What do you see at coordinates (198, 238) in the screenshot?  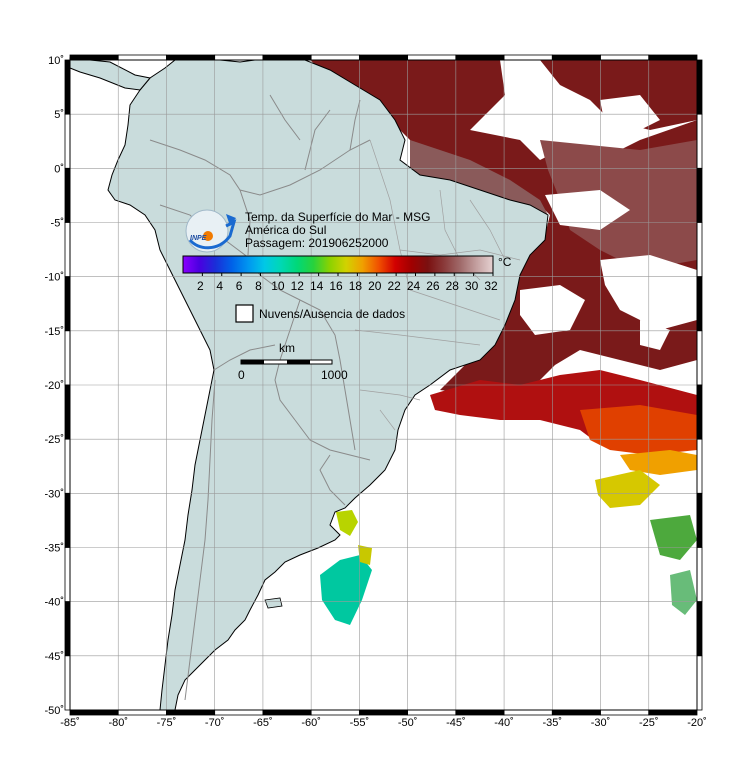 I see `logo-text: INPE` at bounding box center [198, 238].